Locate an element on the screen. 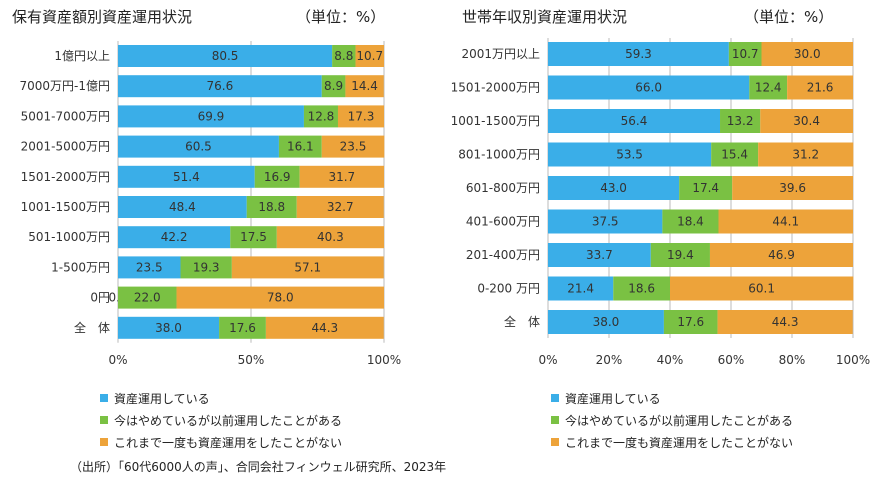  right-category-label: 2001万円以上 is located at coordinates (500, 54).